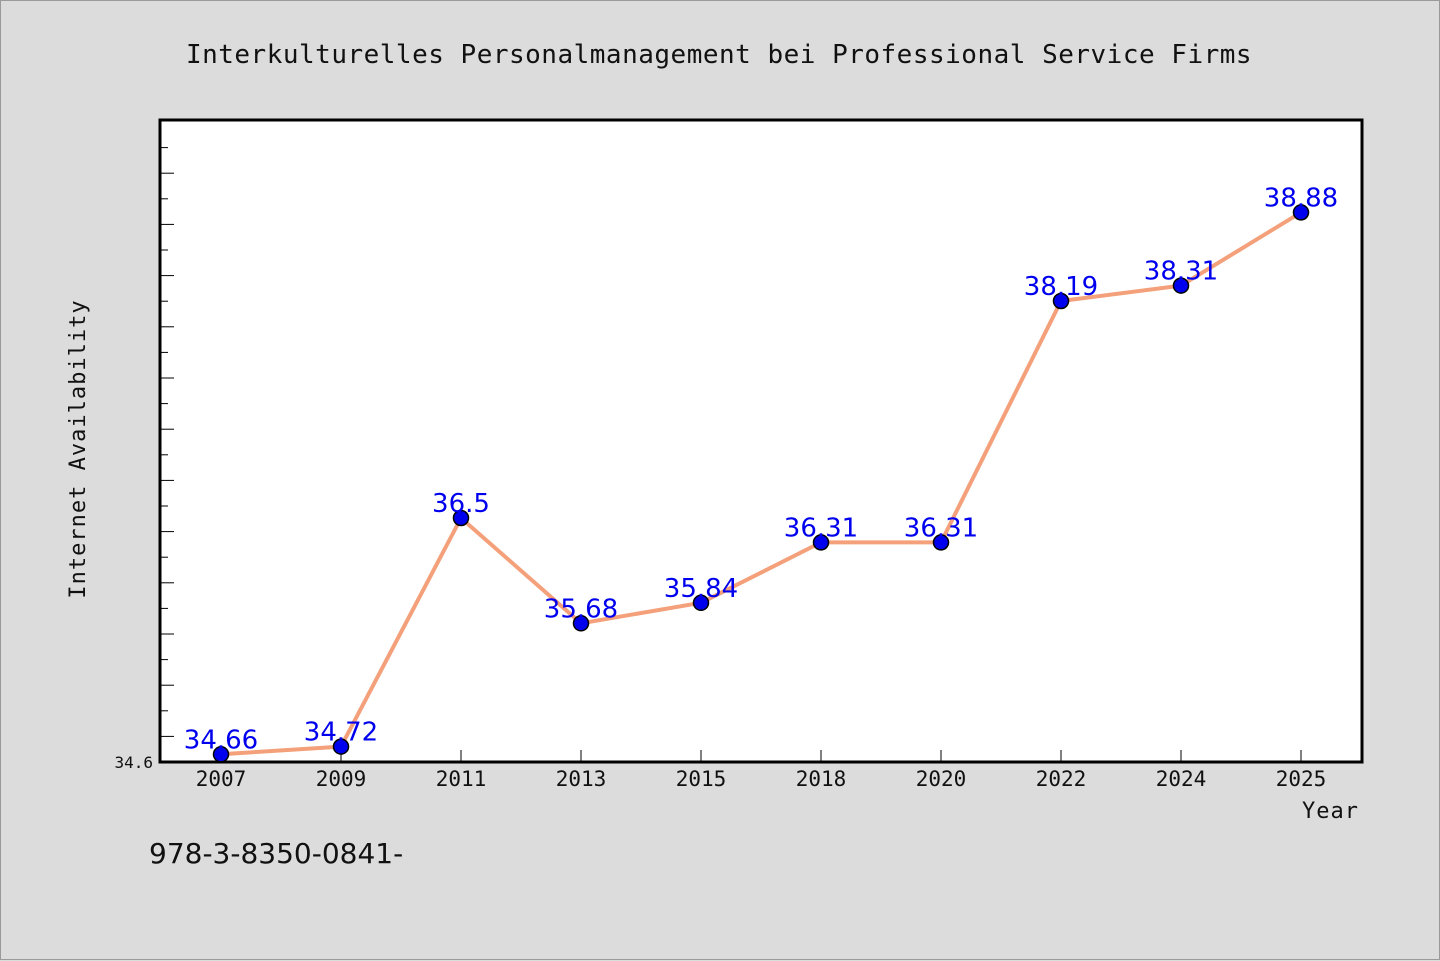  What do you see at coordinates (461, 504) in the screenshot?
I see `data-label: 36.5` at bounding box center [461, 504].